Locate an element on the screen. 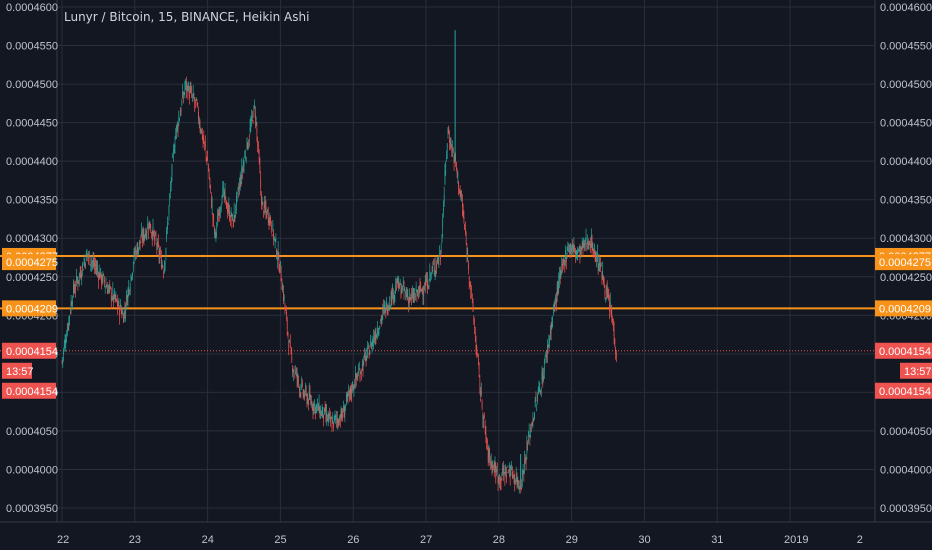  right-countdown-tag-bg is located at coordinates (916, 370).